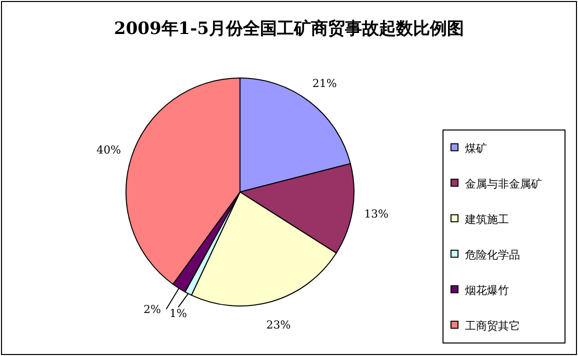  I want to click on data-label: 13%, so click(376, 214).